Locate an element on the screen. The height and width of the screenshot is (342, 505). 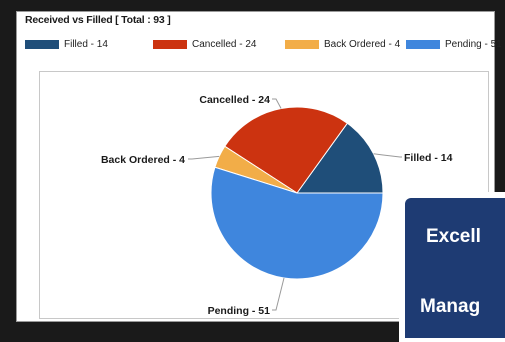
callout-line-cancelled is located at coordinates (277, 103).